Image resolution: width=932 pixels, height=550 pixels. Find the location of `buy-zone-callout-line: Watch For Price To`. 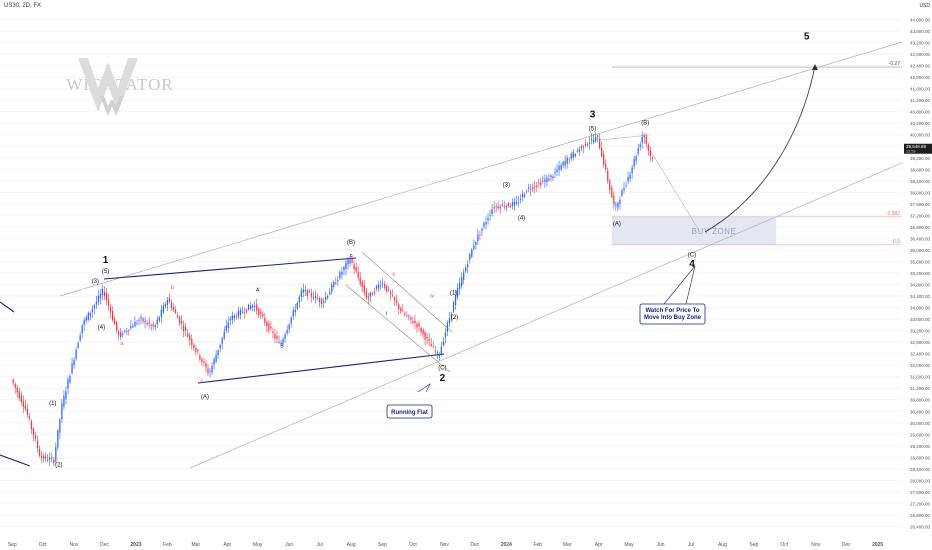

buy-zone-callout-line: Watch For Price To is located at coordinates (672, 311).